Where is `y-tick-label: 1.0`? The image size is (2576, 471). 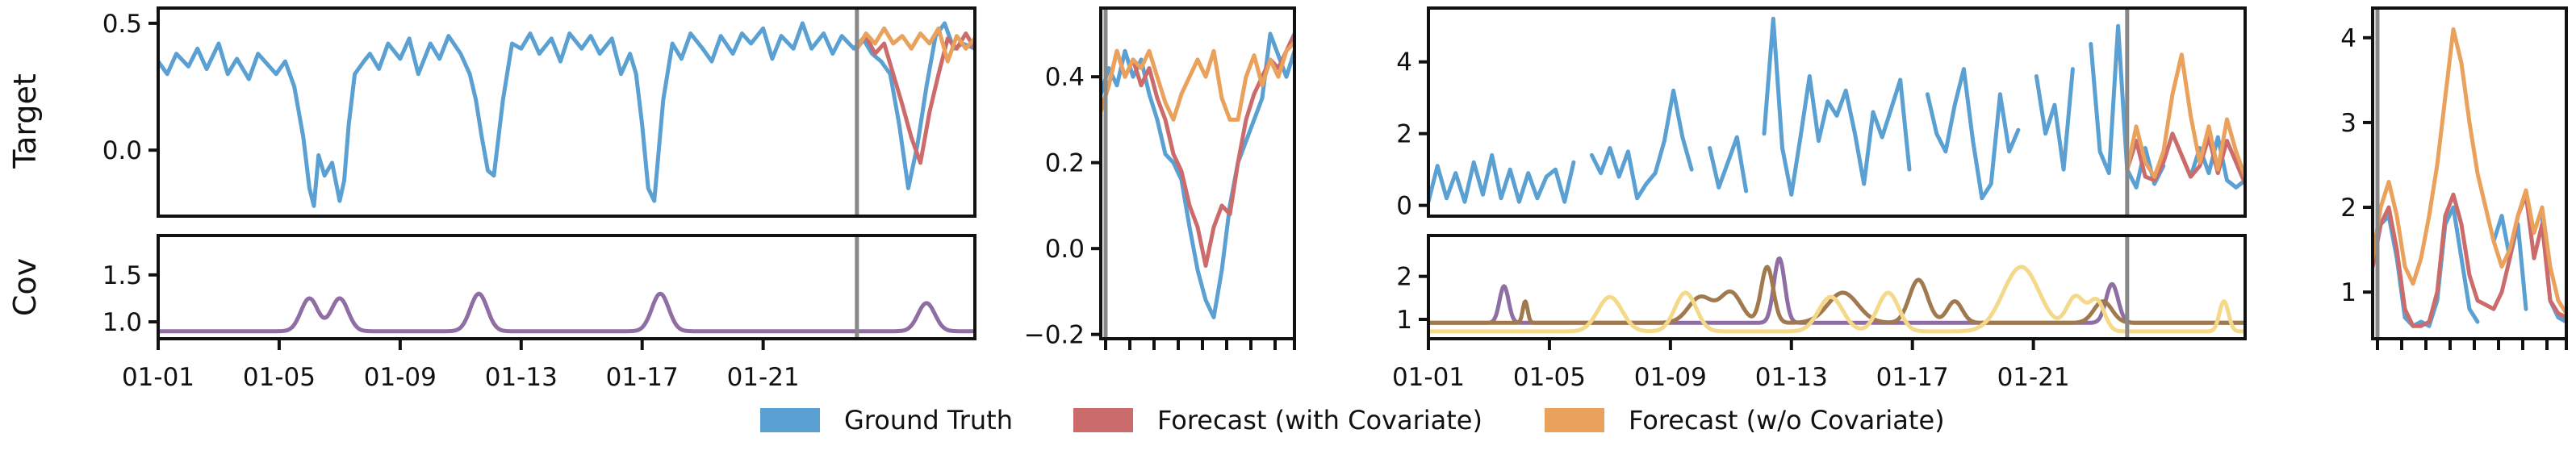
y-tick-label: 1.0 is located at coordinates (122, 322).